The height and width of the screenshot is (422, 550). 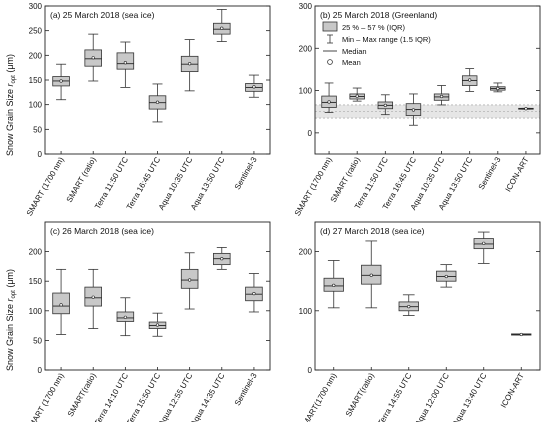 What do you see at coordinates (176, 183) in the screenshot?
I see `x-tick-label: Aqua 10:35 UTC` at bounding box center [176, 183].